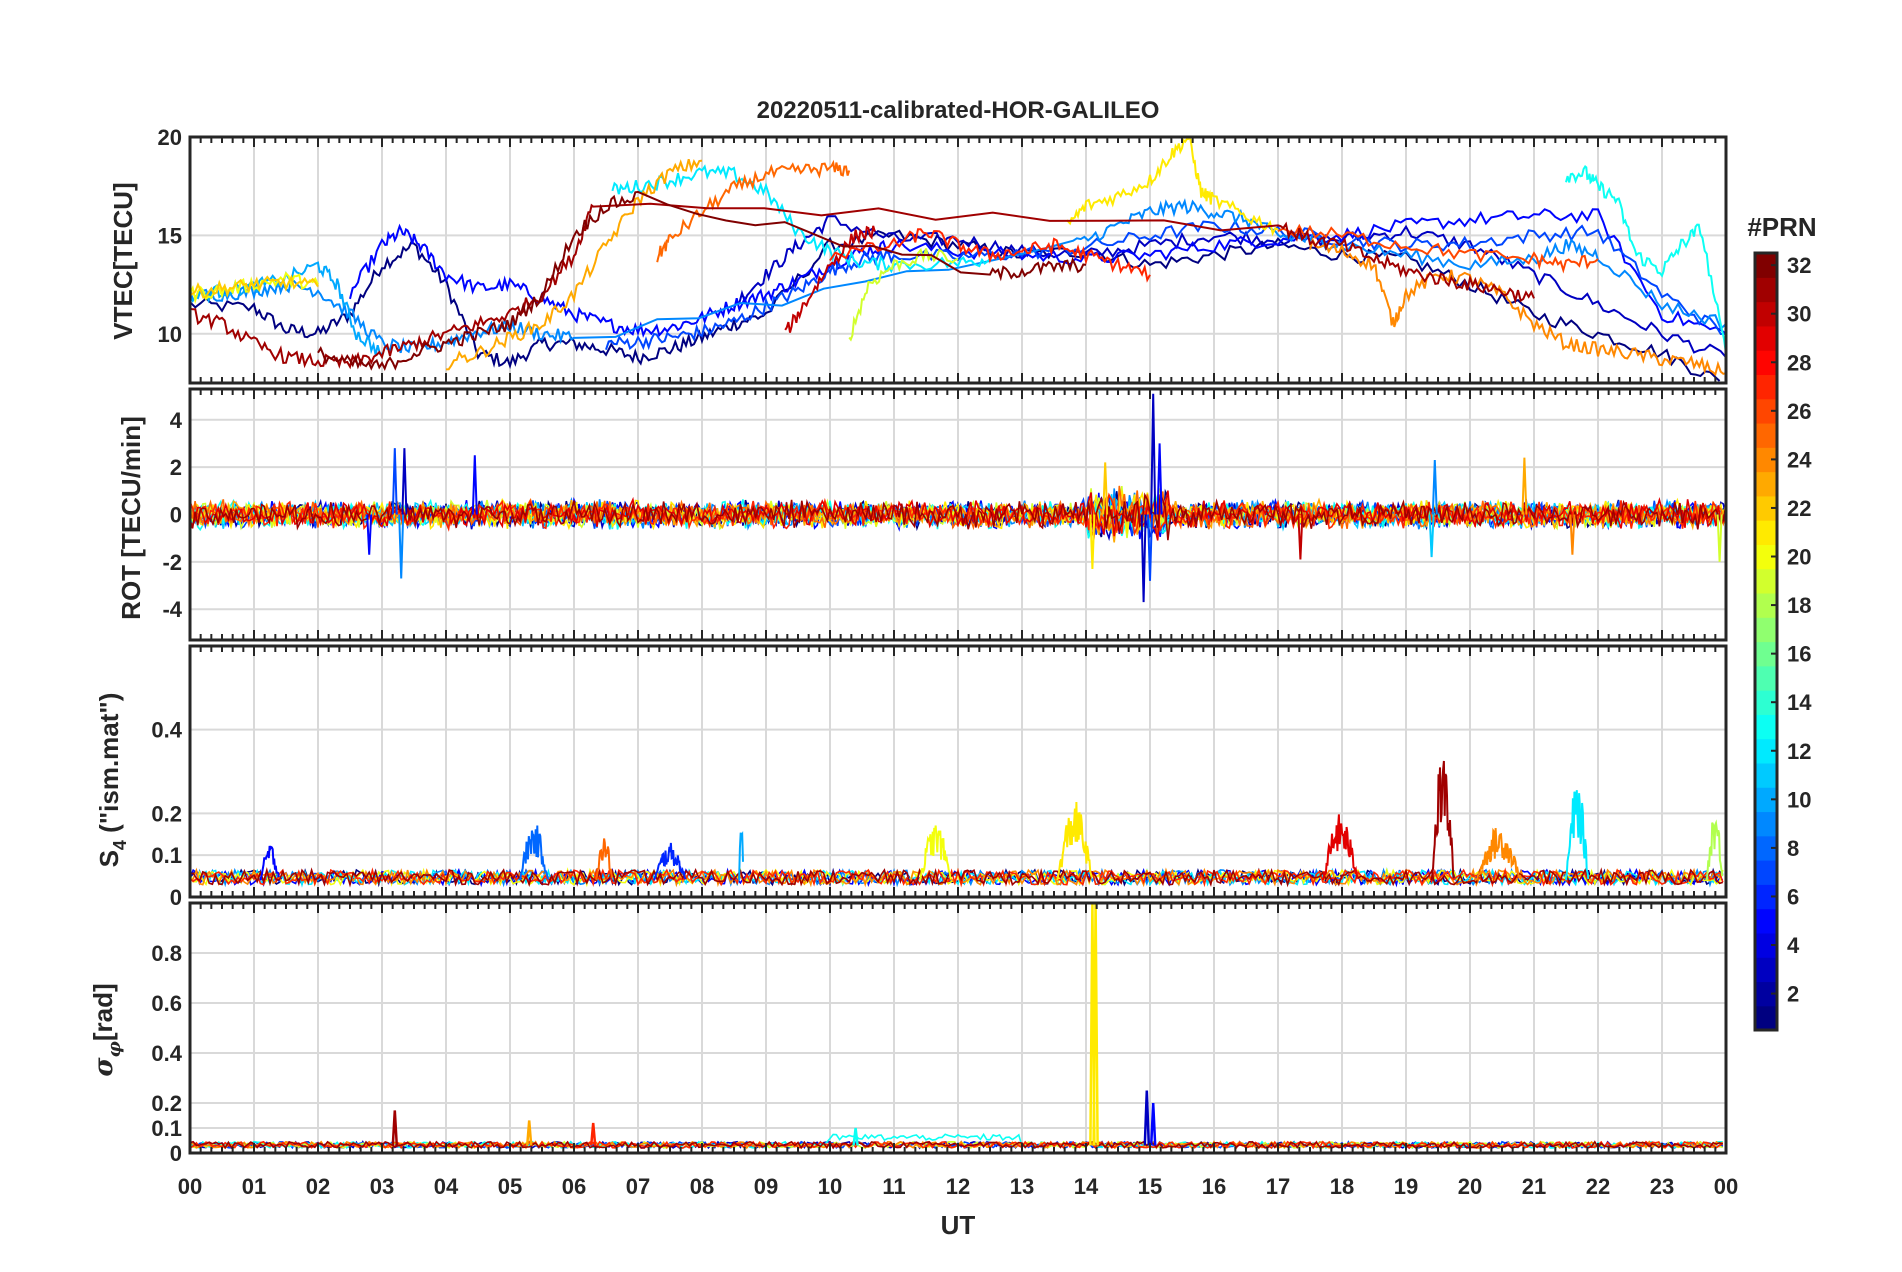 This screenshot has width=1902, height=1272. I want to click on x-tick-label: 14, so click(1086, 1186).